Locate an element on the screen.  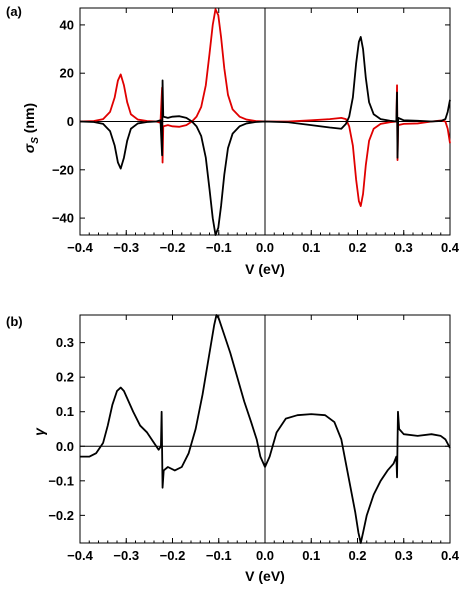
y-tick-label: 0.2 is located at coordinates (65, 377).